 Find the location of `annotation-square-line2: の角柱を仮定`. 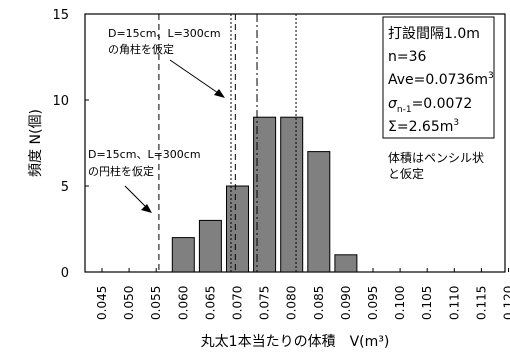

annotation-square-line2: の角柱を仮定 is located at coordinates (141, 49).